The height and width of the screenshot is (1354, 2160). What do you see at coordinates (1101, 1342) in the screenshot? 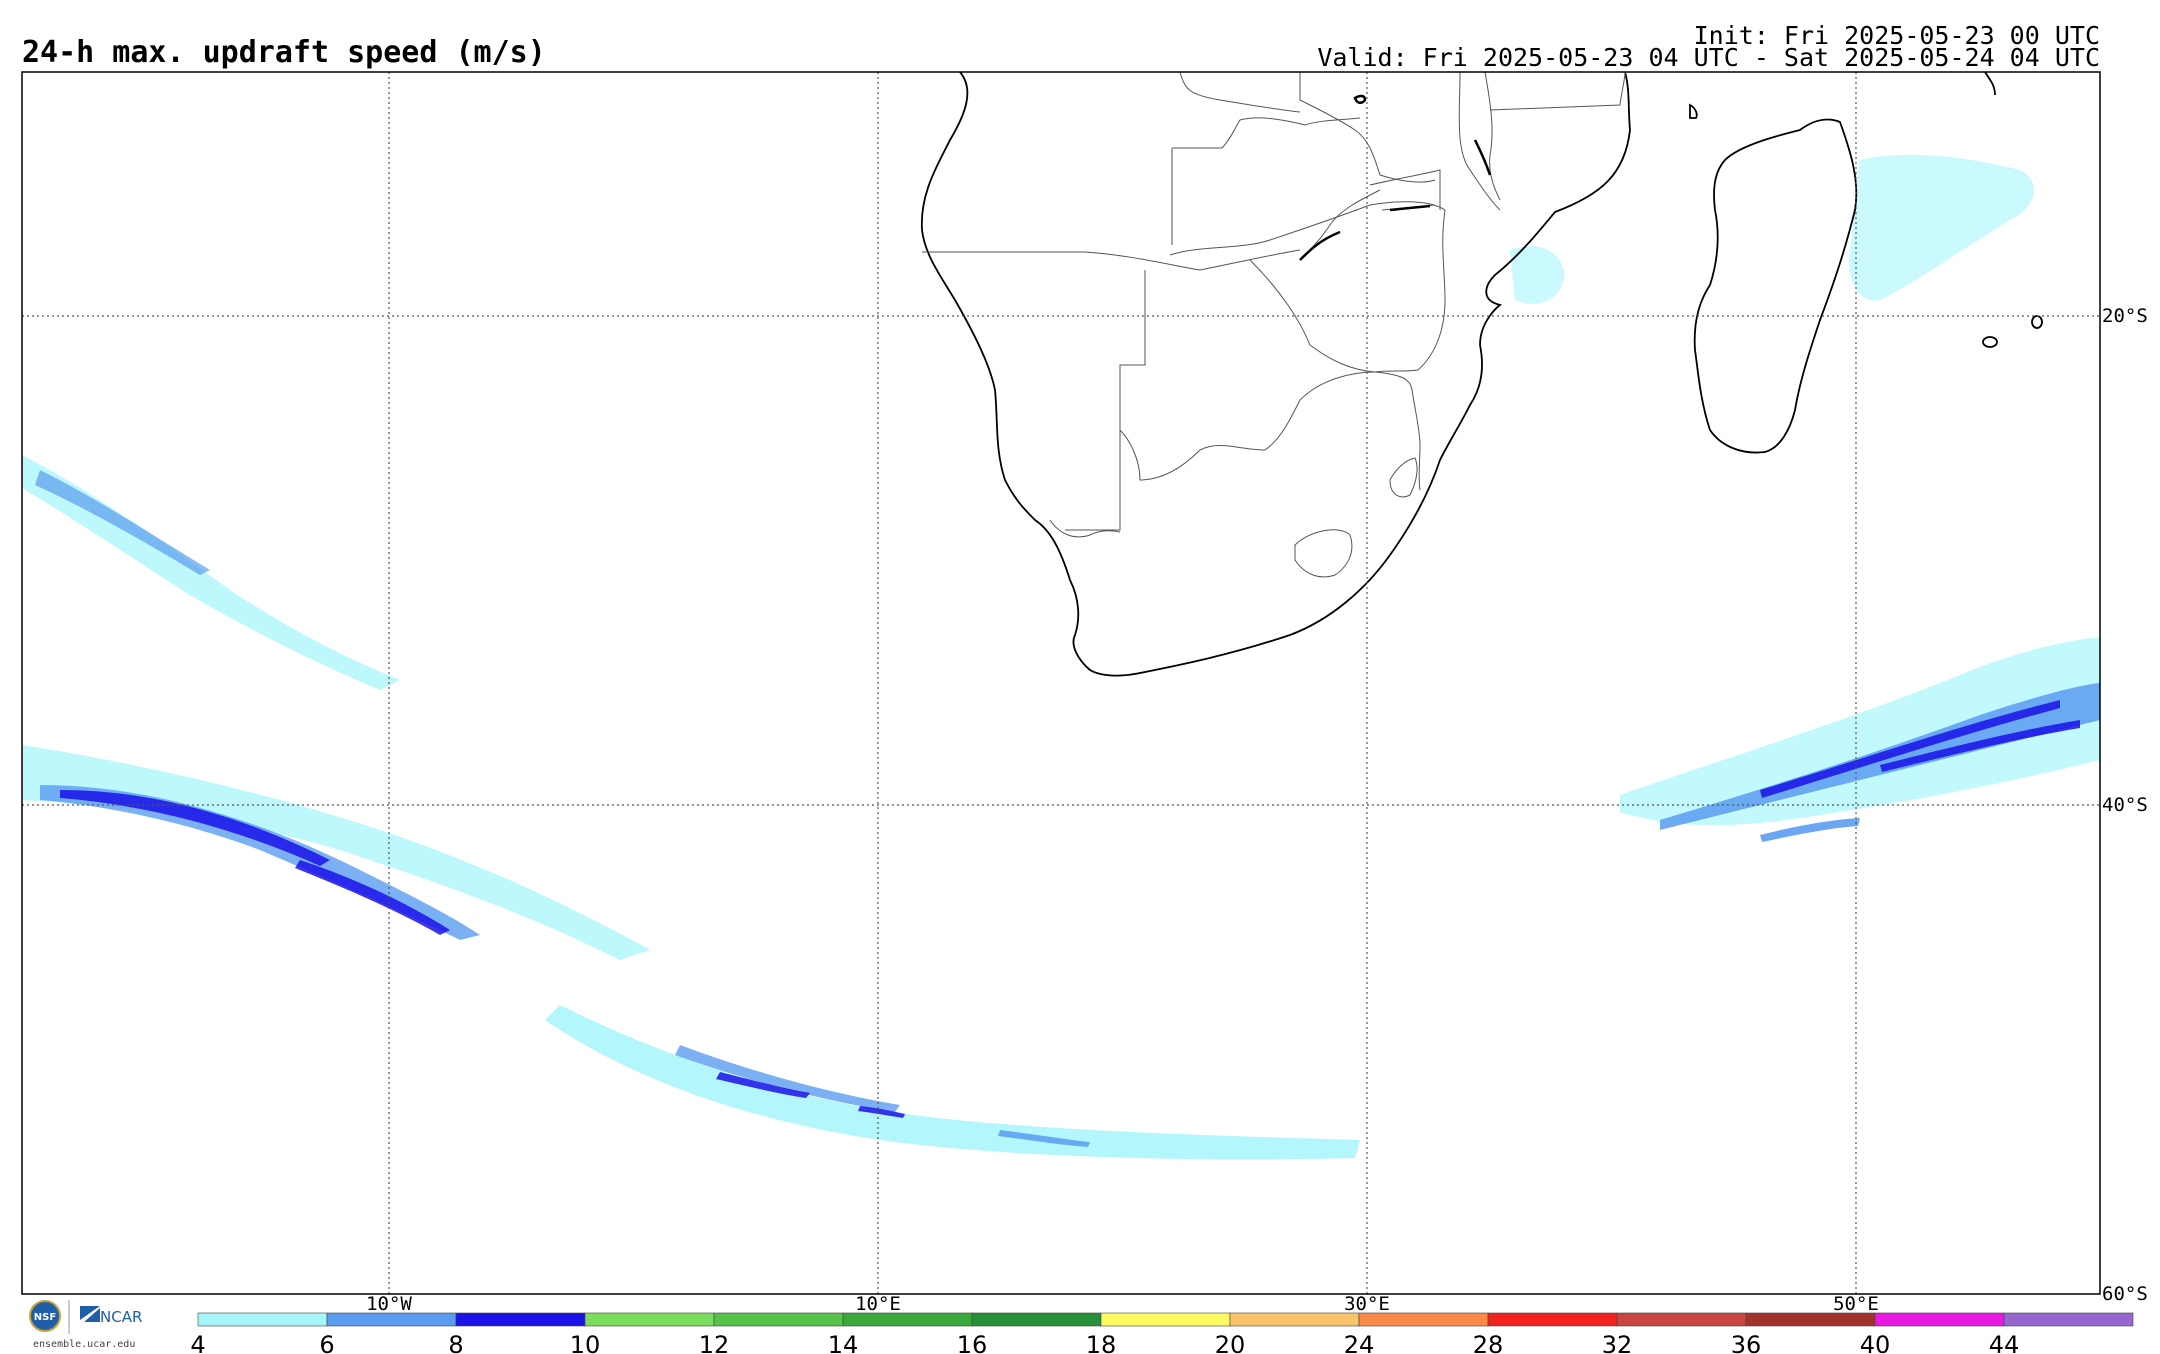
I see `colorbar-tick-label: 18` at bounding box center [1101, 1342].